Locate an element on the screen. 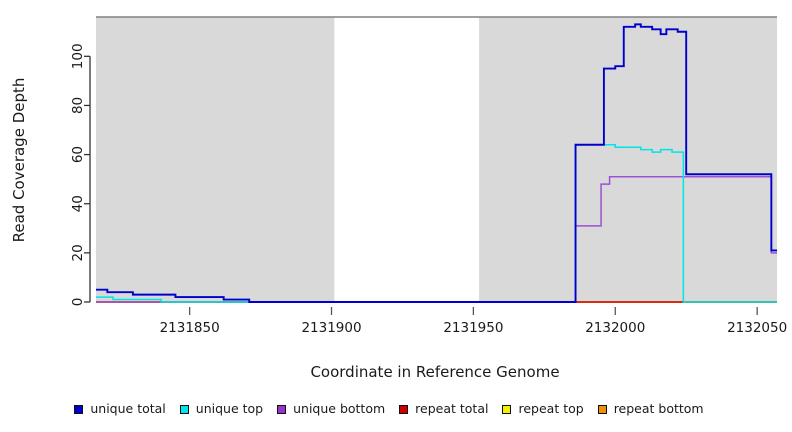  legend-item: unique total is located at coordinates (120, 408).